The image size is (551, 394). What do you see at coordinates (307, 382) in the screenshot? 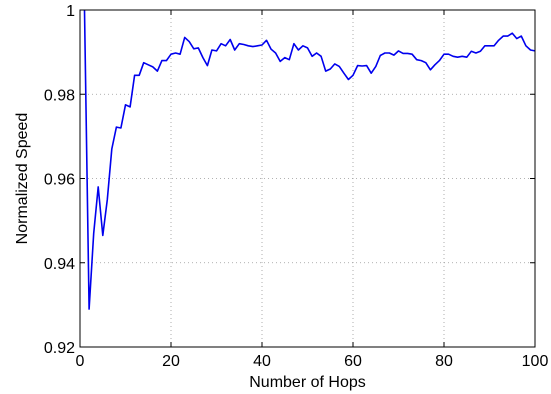
I see `x-axis-label: Number of Hops` at bounding box center [307, 382].